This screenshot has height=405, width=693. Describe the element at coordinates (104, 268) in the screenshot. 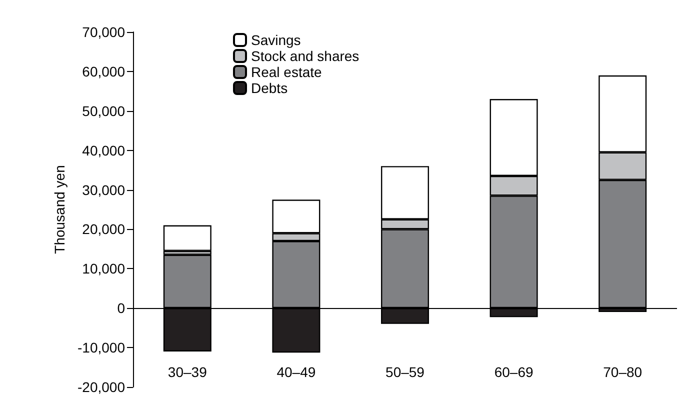

I see `y-tick-label: 10,000` at that location.